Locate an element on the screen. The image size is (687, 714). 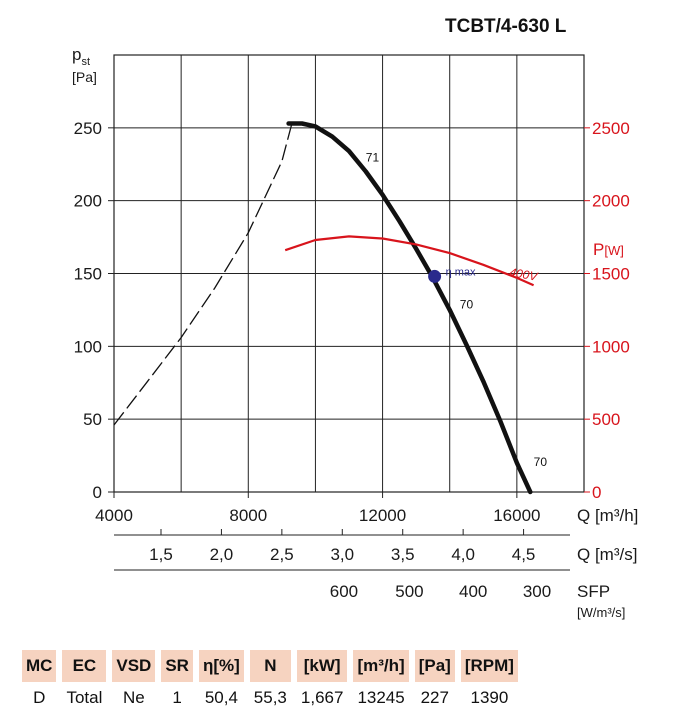
spec-header-cell: SR is located at coordinates (177, 666).